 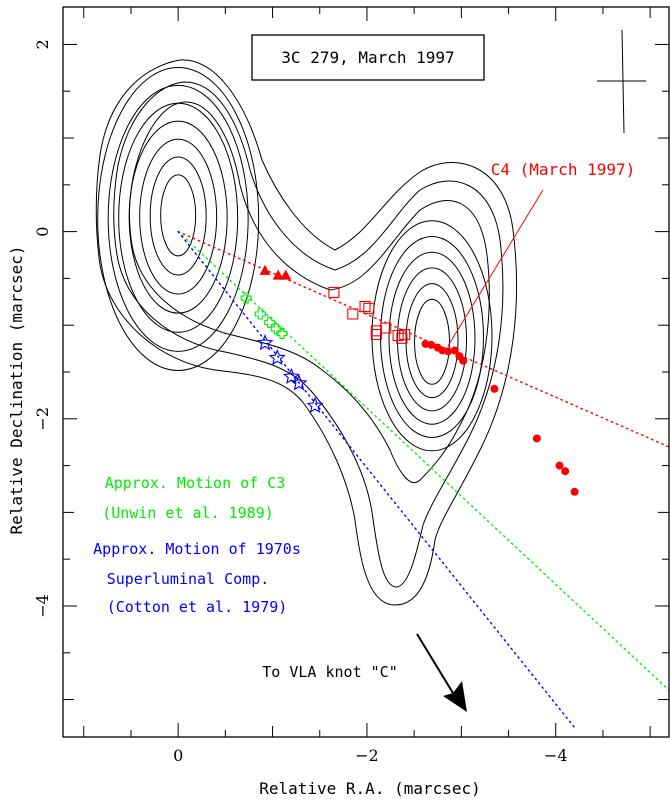 I want to click on vla-knot-label: To VLA knot "C", so click(x=329, y=672).